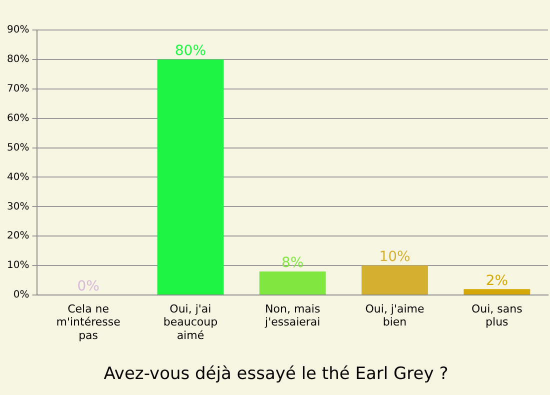 The height and width of the screenshot is (395, 550). What do you see at coordinates (18, 177) in the screenshot?
I see `y-tick-label: 40%` at bounding box center [18, 177].